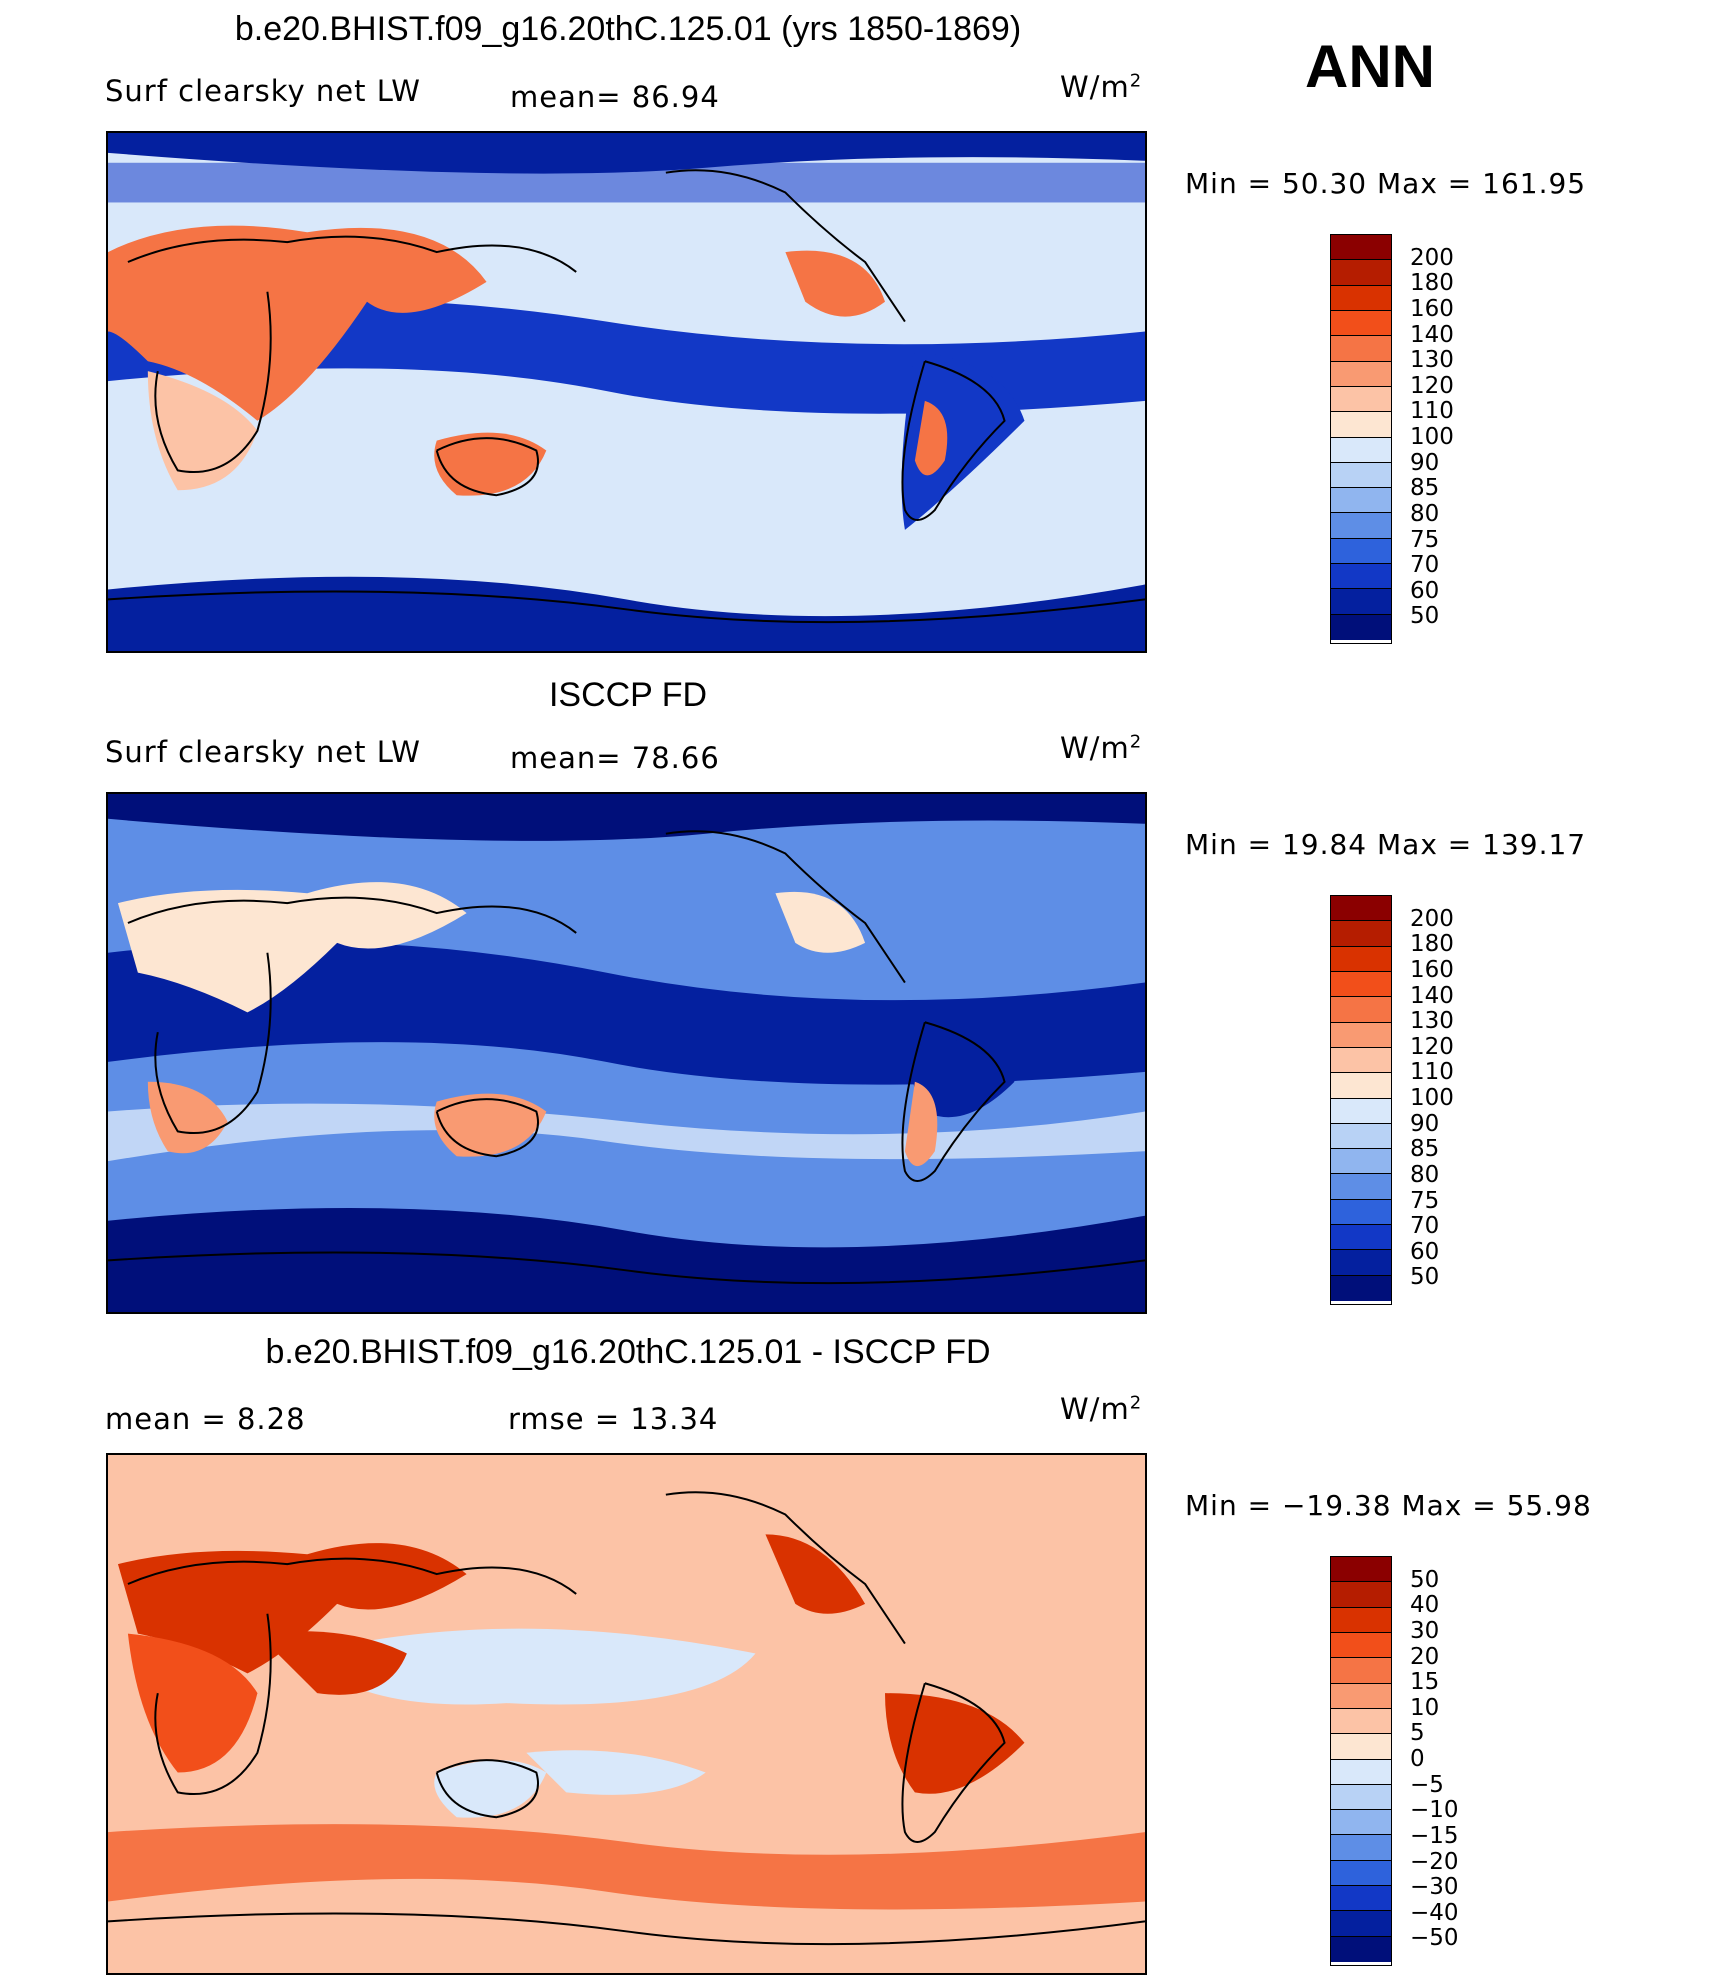 This screenshot has height=1979, width=1710. Describe the element at coordinates (1434, 1810) in the screenshot. I see `colorbar-label: −10` at that location.